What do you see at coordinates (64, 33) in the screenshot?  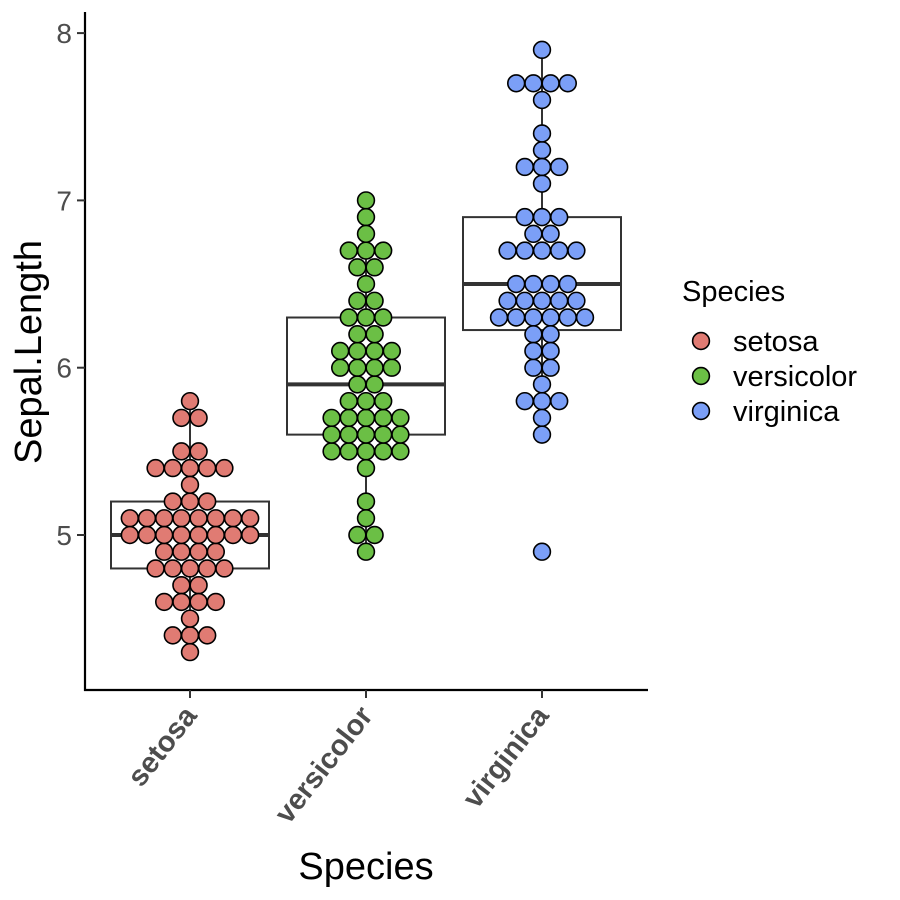 I see `y-tick-label: 8` at bounding box center [64, 33].